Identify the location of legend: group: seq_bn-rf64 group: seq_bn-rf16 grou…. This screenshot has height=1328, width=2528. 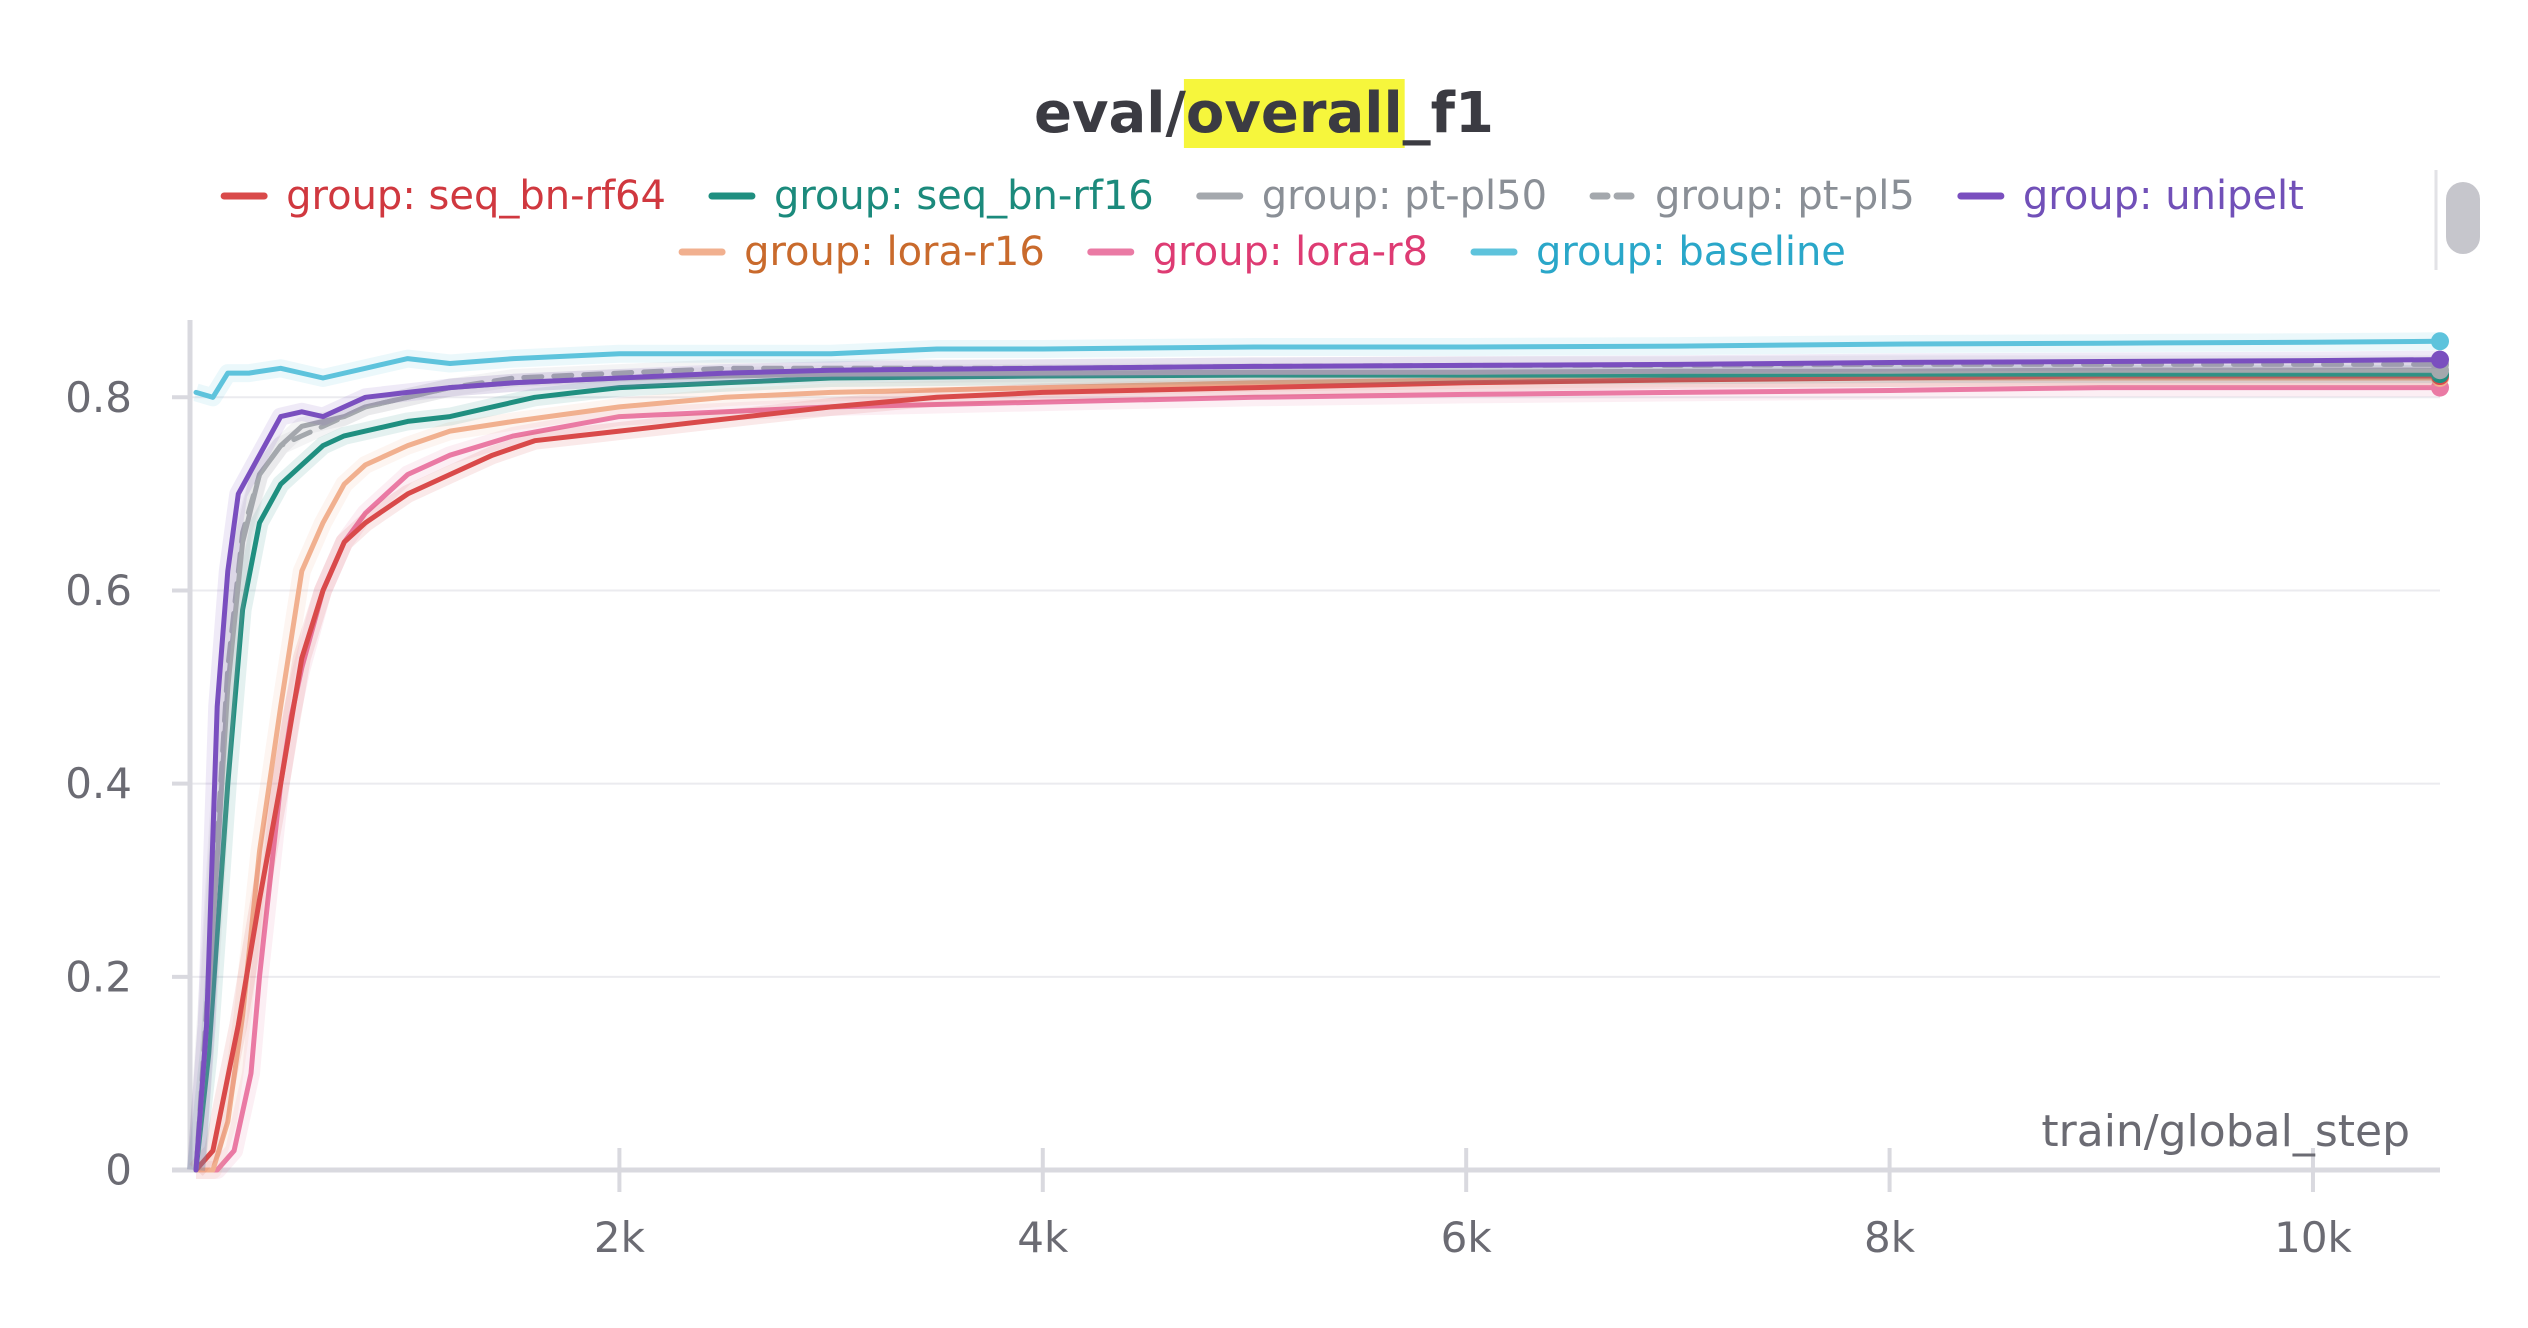
(1262, 224).